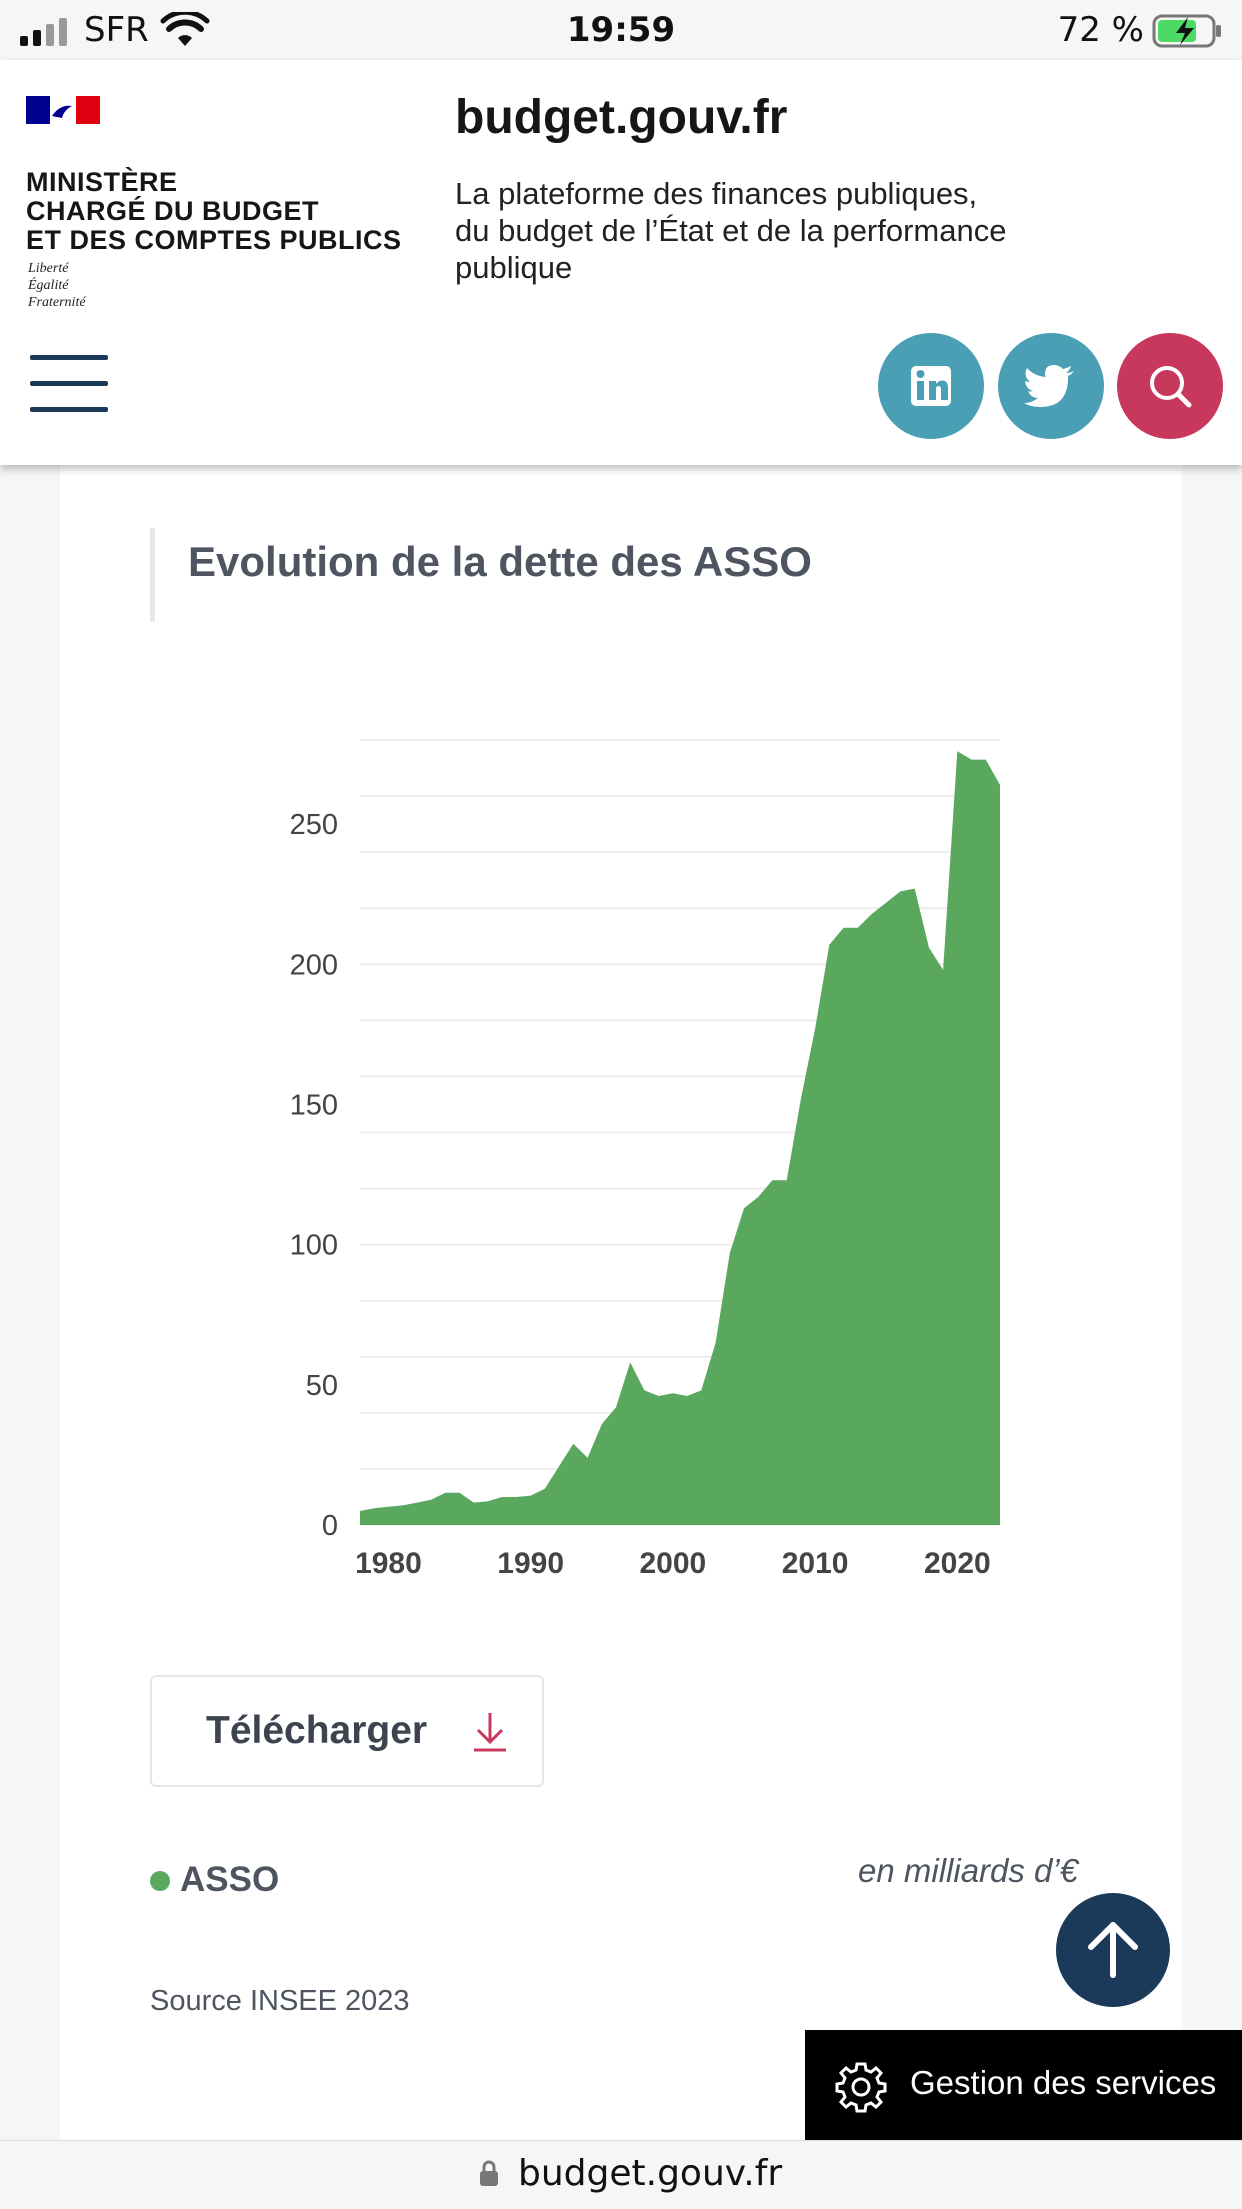  Describe the element at coordinates (957, 1563) in the screenshot. I see `x-tick-label: 2020` at that location.